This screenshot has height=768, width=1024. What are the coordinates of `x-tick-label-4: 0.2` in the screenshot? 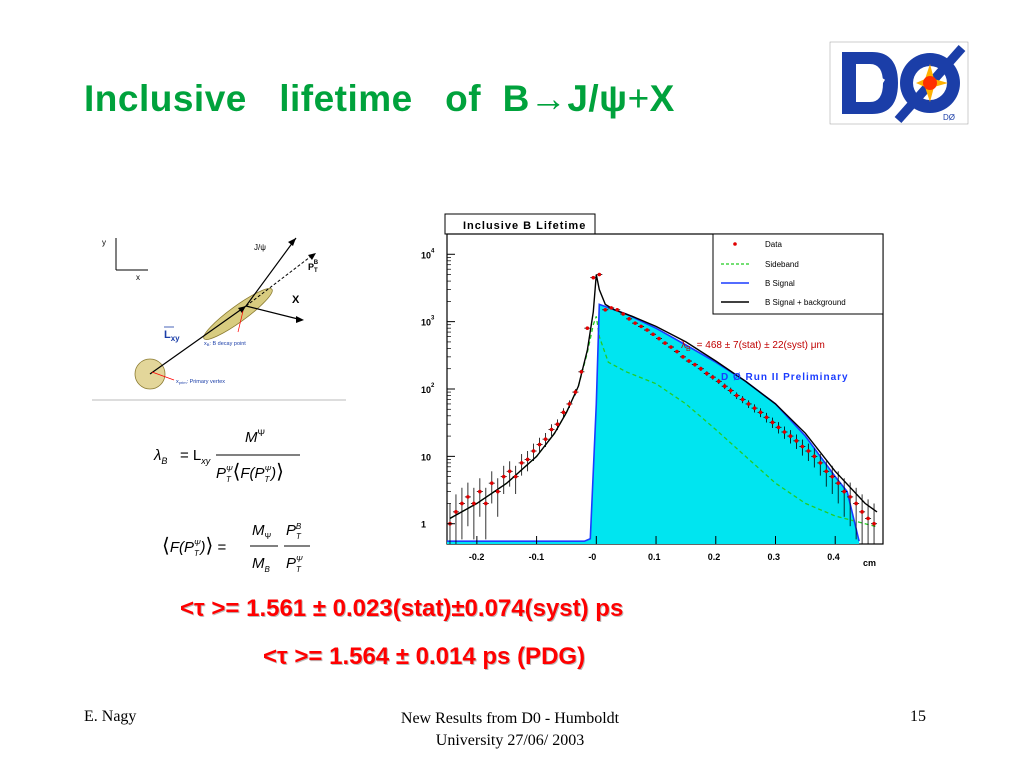 It's located at (714, 557).